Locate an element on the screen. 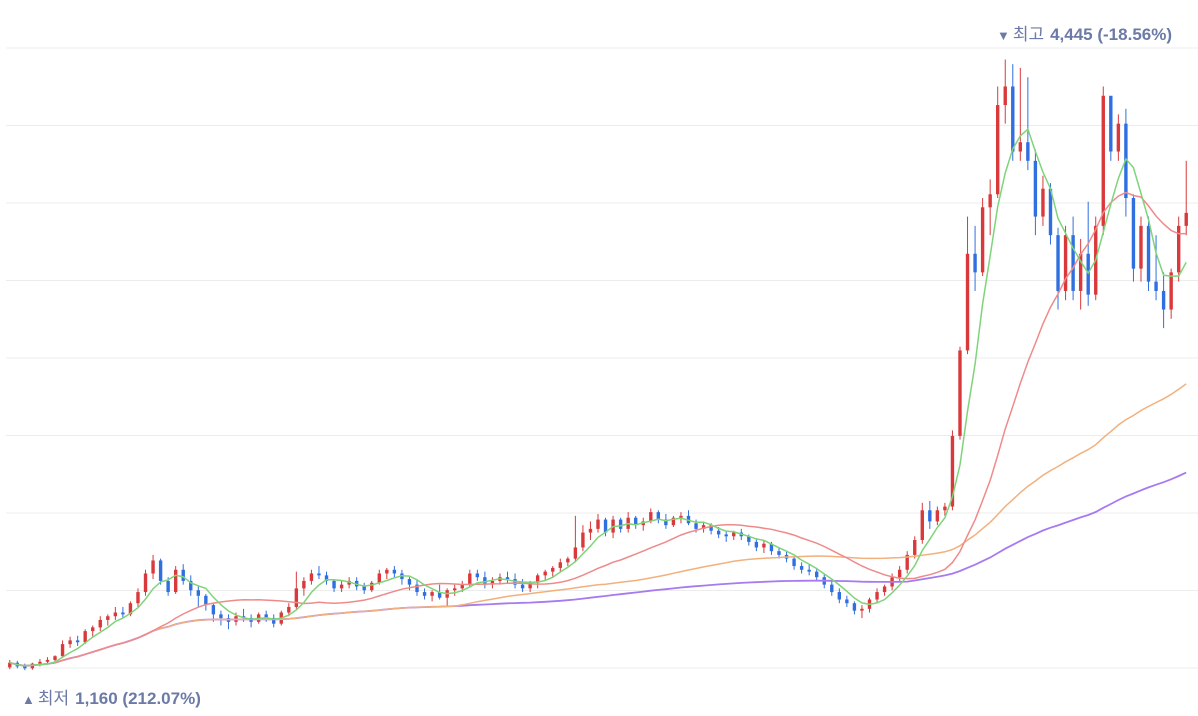 This screenshot has height=716, width=1198. lowest-price-annotation: ▲ 최저 1,160 (212.07%) is located at coordinates (111, 696).